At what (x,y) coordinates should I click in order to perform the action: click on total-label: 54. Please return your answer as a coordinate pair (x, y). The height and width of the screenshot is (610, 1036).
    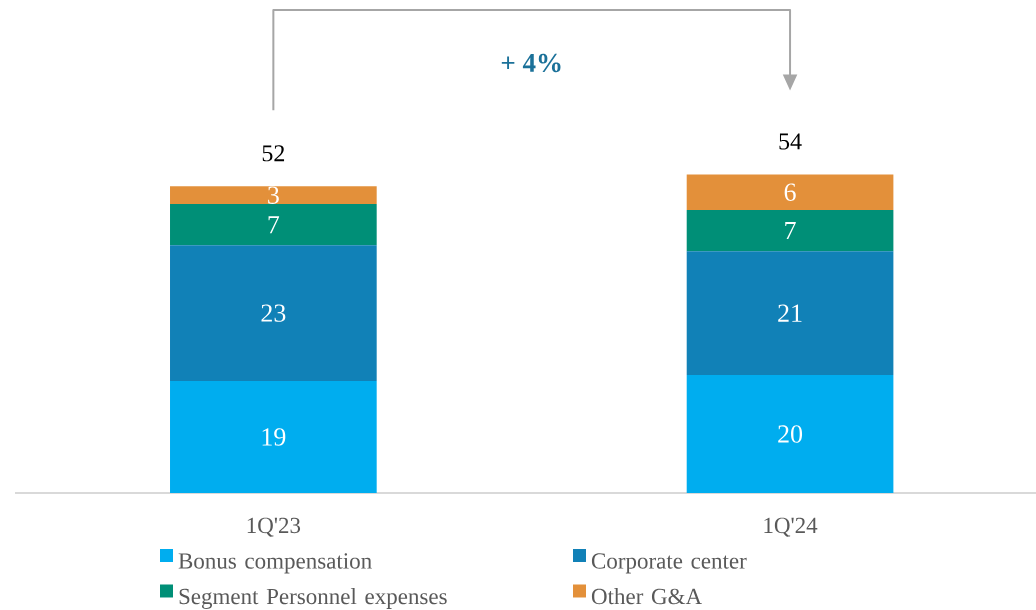
    Looking at the image, I should click on (790, 141).